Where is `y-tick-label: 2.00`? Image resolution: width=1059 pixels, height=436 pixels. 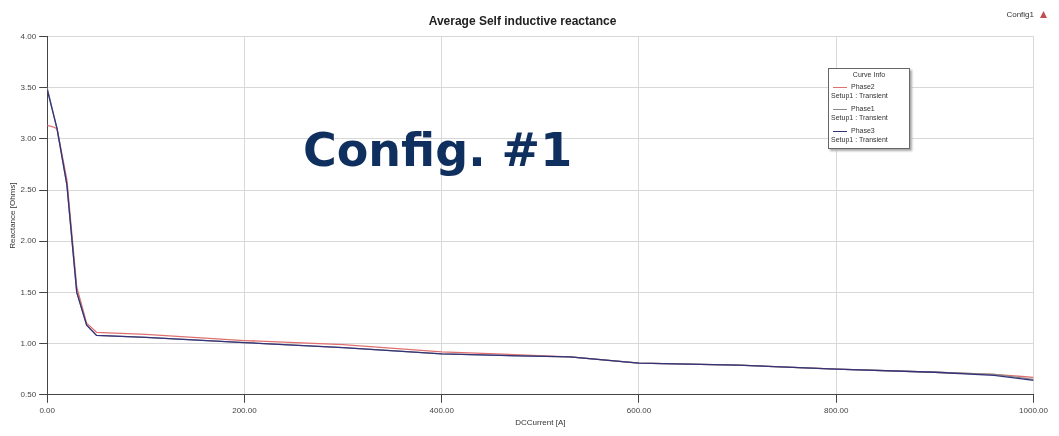 y-tick-label: 2.00 is located at coordinates (28, 241).